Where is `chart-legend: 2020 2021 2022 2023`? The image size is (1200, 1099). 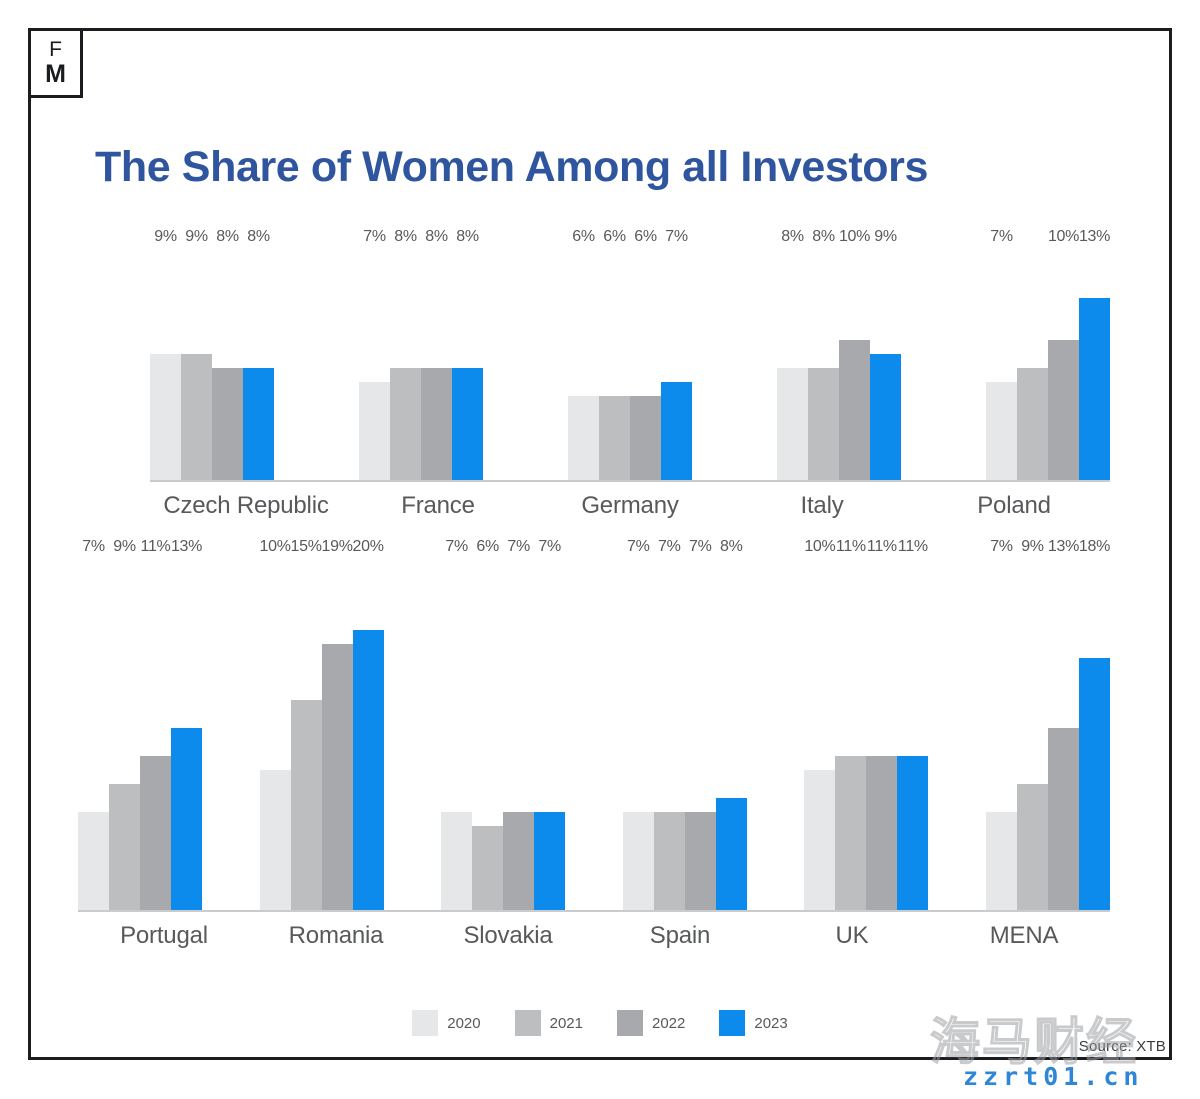
chart-legend: 2020 2021 2022 2023 is located at coordinates (600, 1023).